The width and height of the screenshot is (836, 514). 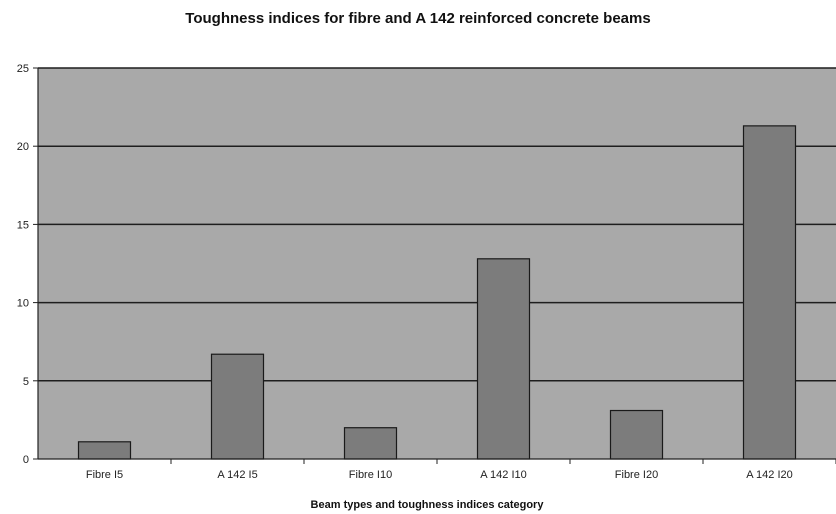 I want to click on x-tick-label: Fibre I5, so click(x=104, y=475).